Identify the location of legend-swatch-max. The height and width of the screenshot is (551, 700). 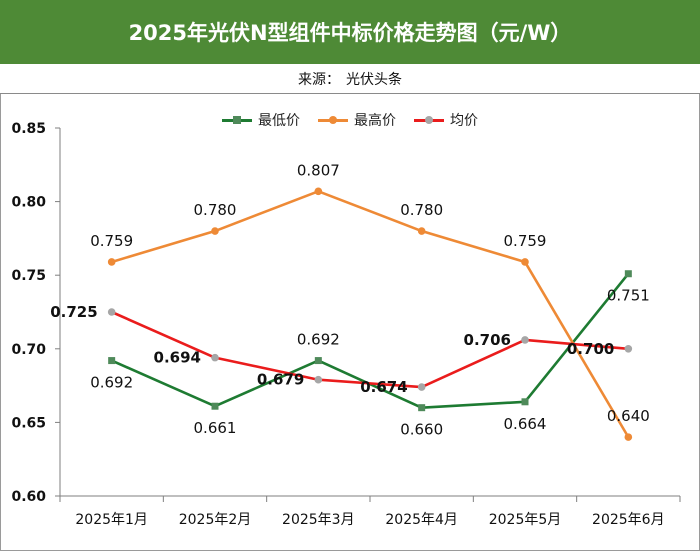
(333, 120).